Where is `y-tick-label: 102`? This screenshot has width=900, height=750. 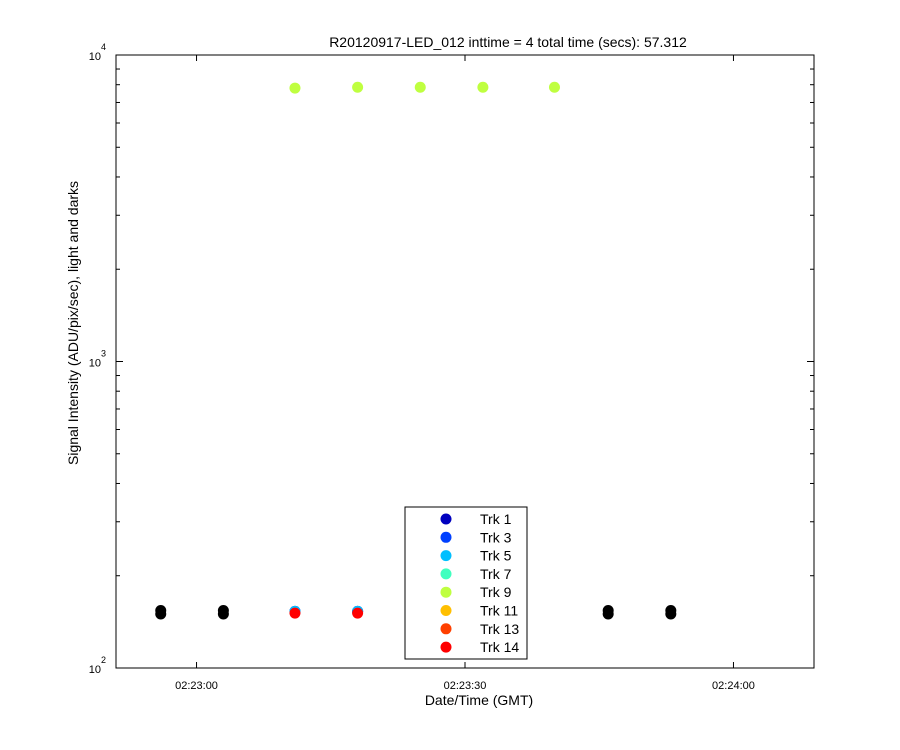
y-tick-label: 102 is located at coordinates (97, 665).